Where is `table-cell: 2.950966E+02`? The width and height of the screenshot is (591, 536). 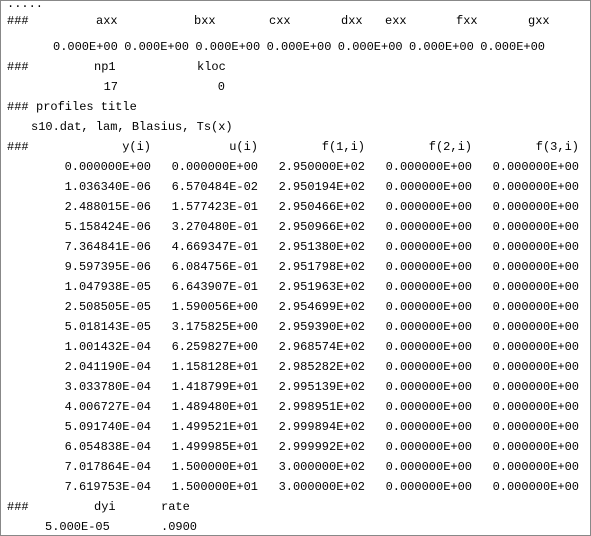 table-cell: 2.950966E+02 is located at coordinates (321, 227).